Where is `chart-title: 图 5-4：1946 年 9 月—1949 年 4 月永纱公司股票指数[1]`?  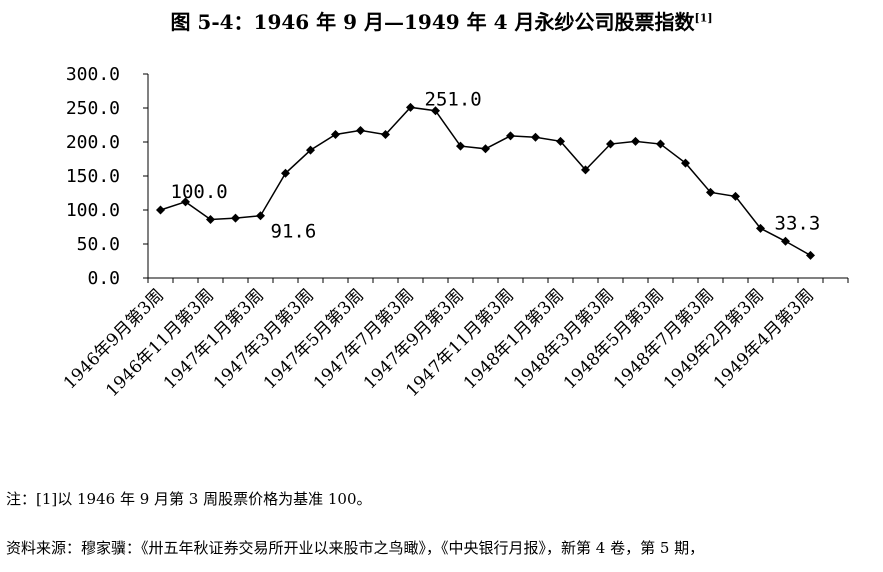 chart-title: 图 5-4：1946 年 9 月—1949 年 4 月永纱公司股票指数[1] is located at coordinates (441, 20).